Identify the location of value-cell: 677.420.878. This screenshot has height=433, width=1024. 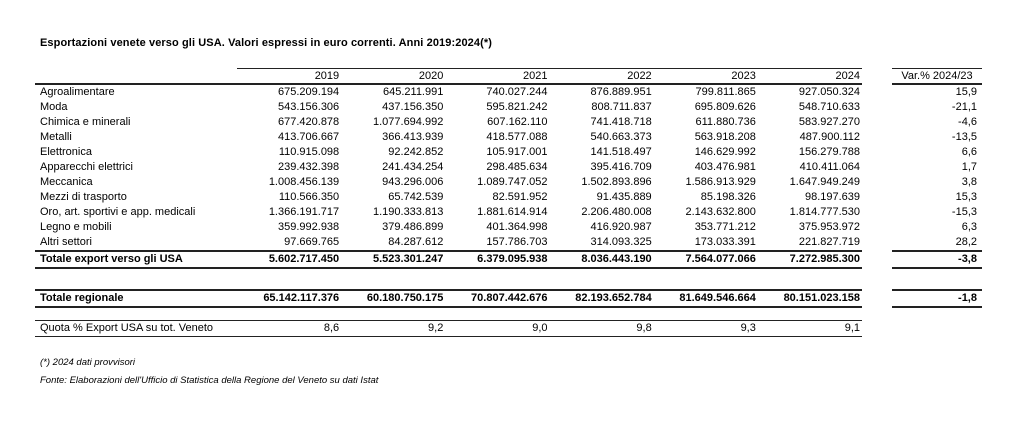
(309, 122).